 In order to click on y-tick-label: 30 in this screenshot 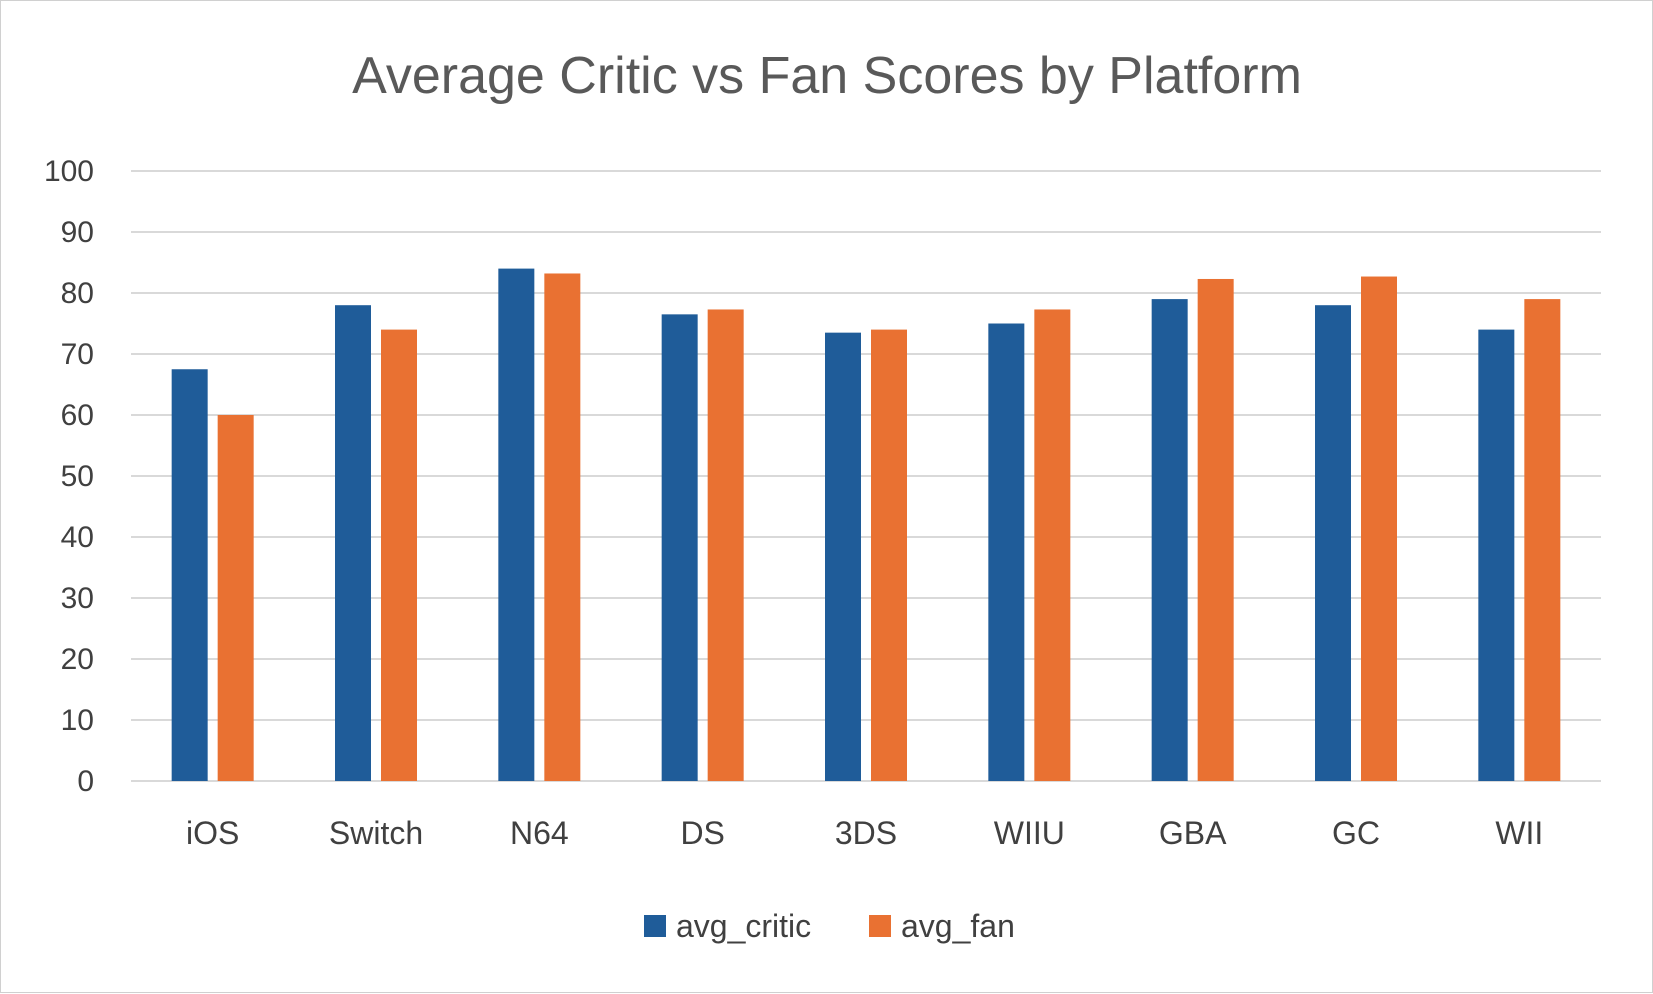, I will do `click(77, 598)`.